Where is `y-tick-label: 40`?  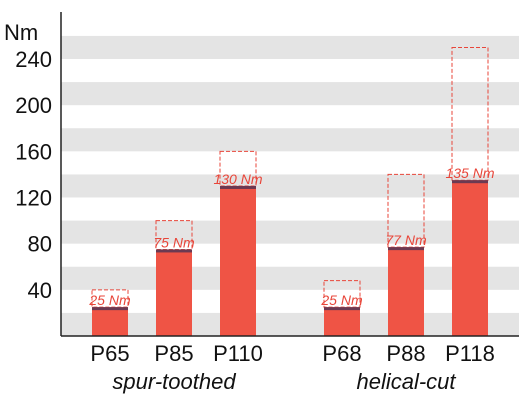 y-tick-label: 40 is located at coordinates (40, 290).